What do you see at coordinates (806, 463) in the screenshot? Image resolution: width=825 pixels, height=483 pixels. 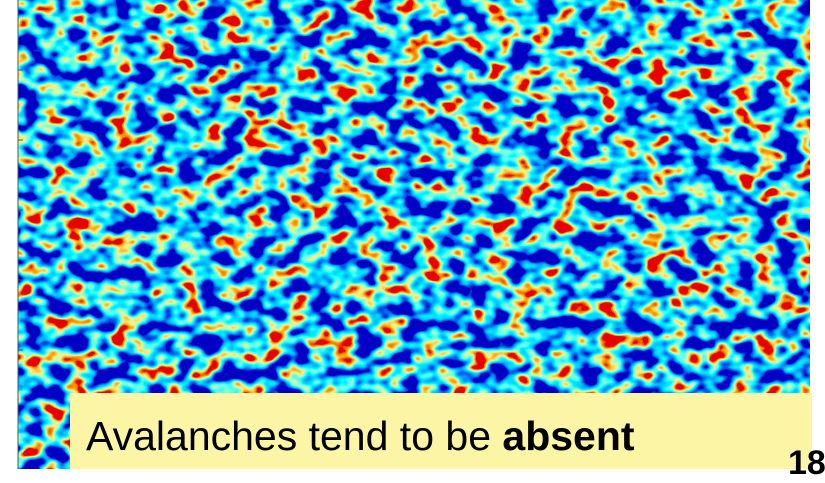 I see `slide-number: 18` at bounding box center [806, 463].